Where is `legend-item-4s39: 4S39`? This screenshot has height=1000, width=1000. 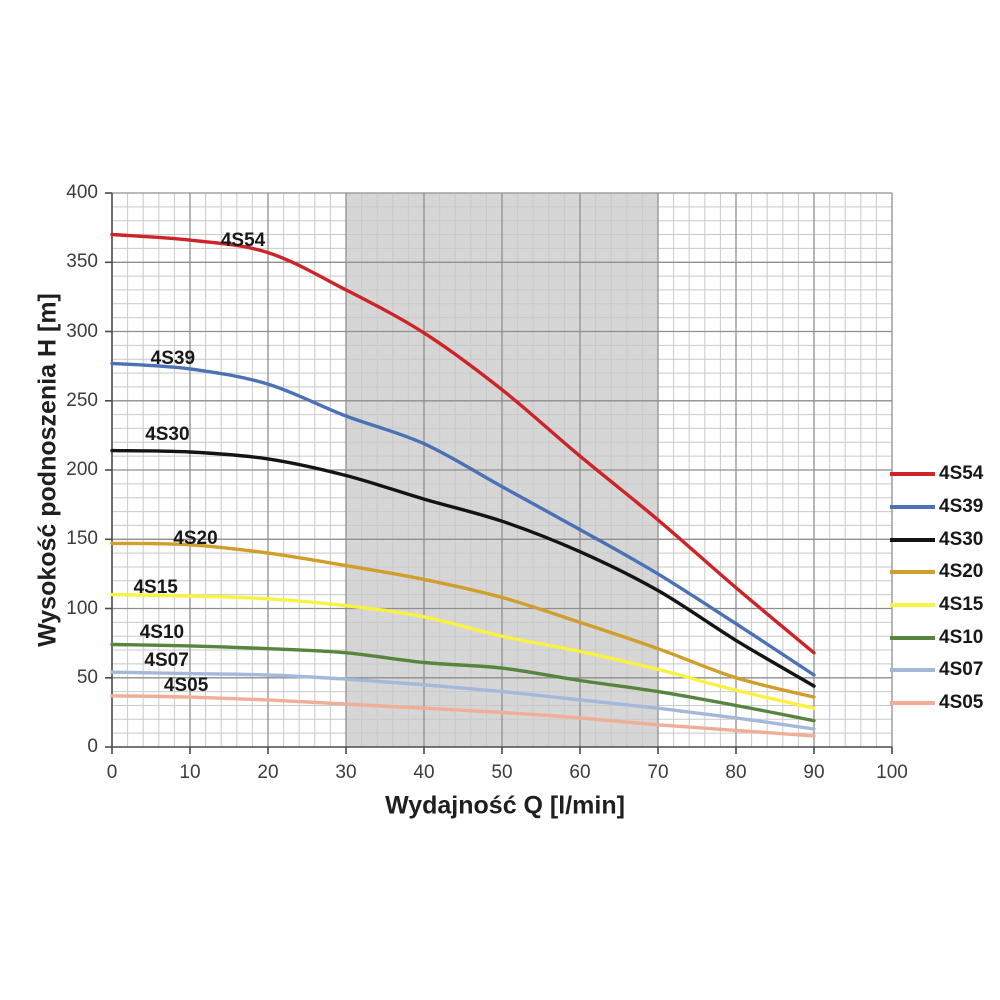 legend-item-4s39: 4S39 is located at coordinates (936, 507).